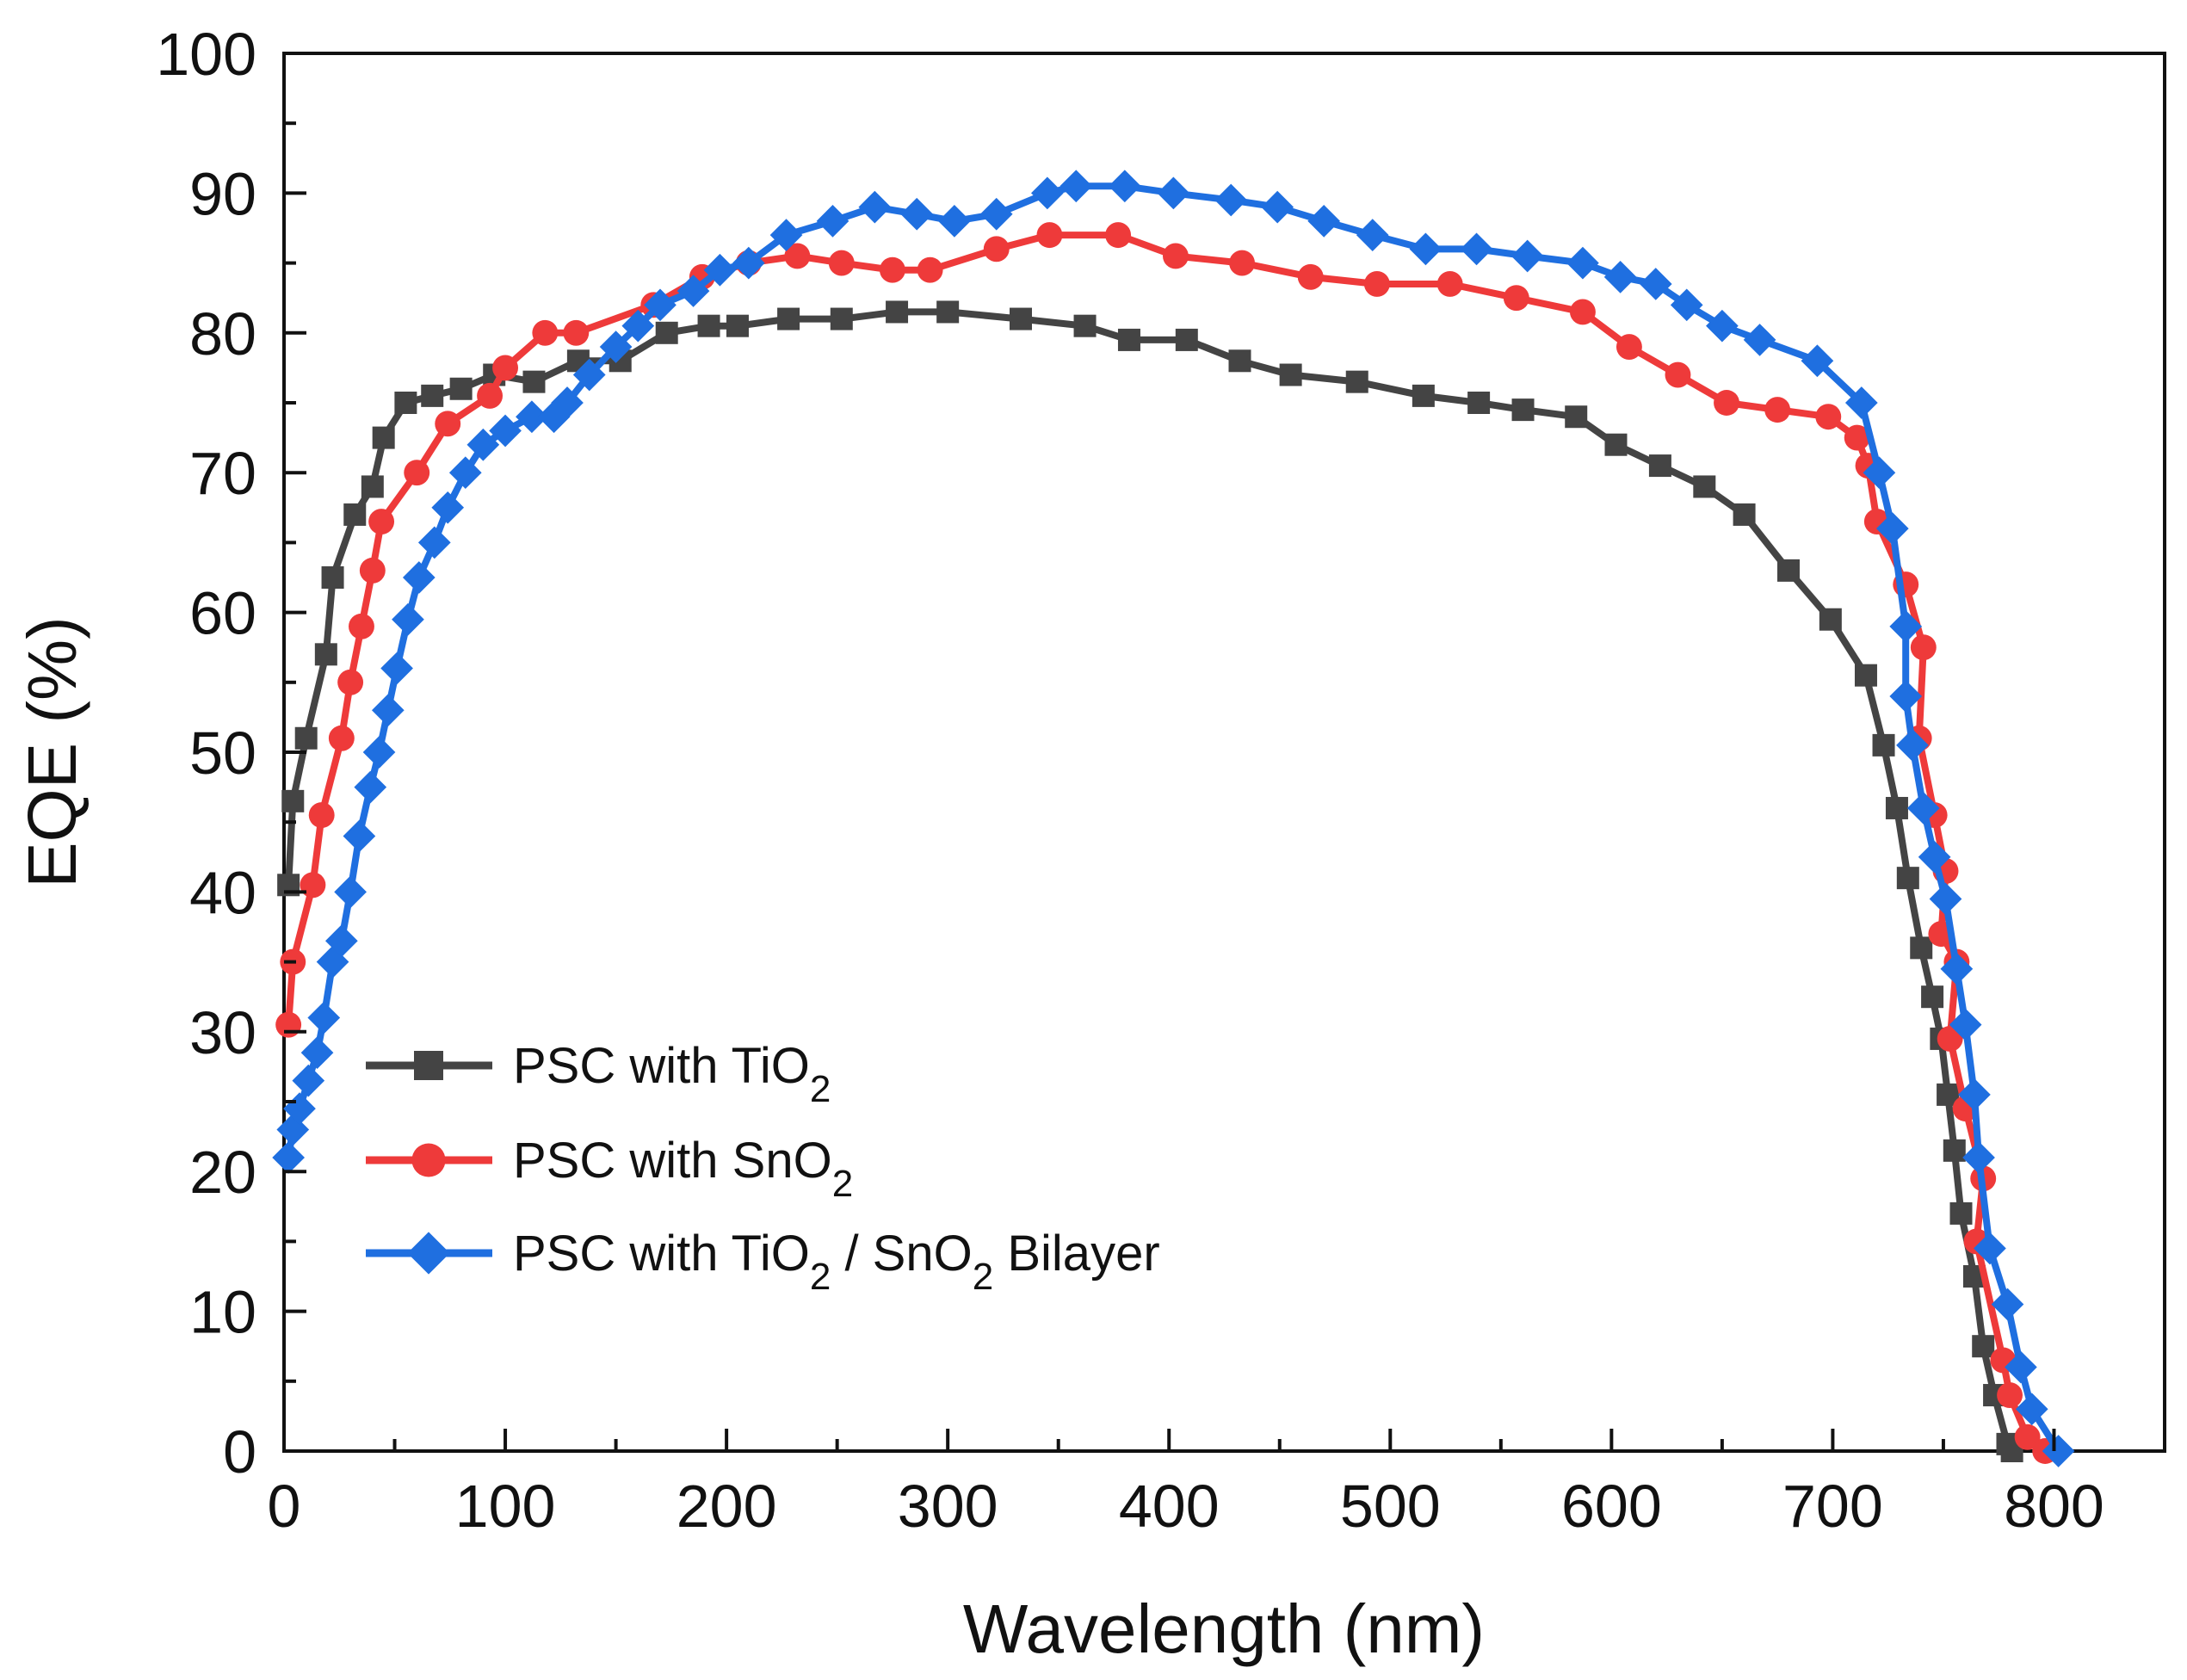 The width and height of the screenshot is (2187, 1680). Describe the element at coordinates (222, 1172) in the screenshot. I see `y-tick-label: 20` at that location.